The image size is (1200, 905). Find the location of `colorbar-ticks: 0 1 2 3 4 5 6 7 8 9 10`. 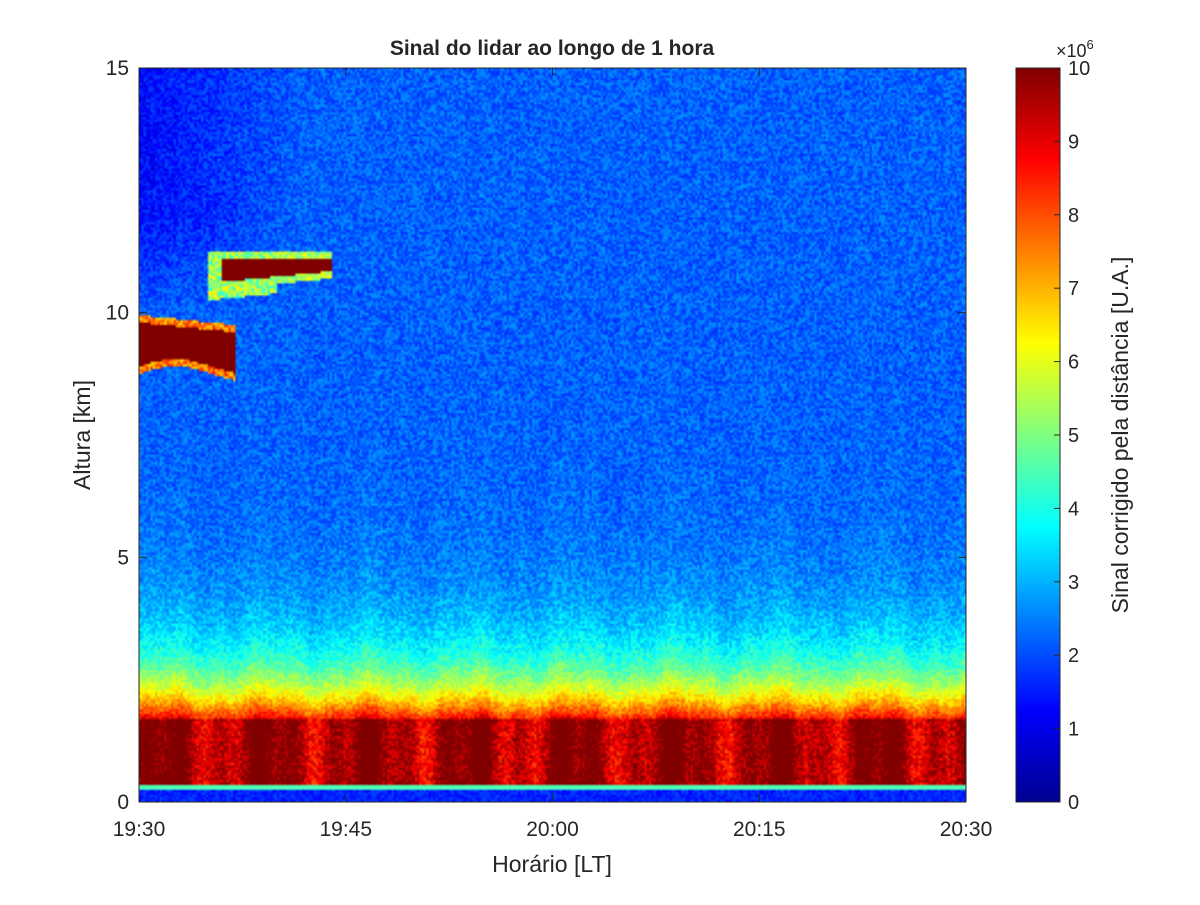

colorbar-ticks: 0 1 2 3 4 5 6 7 8 9 10 is located at coordinates (1072, 436).